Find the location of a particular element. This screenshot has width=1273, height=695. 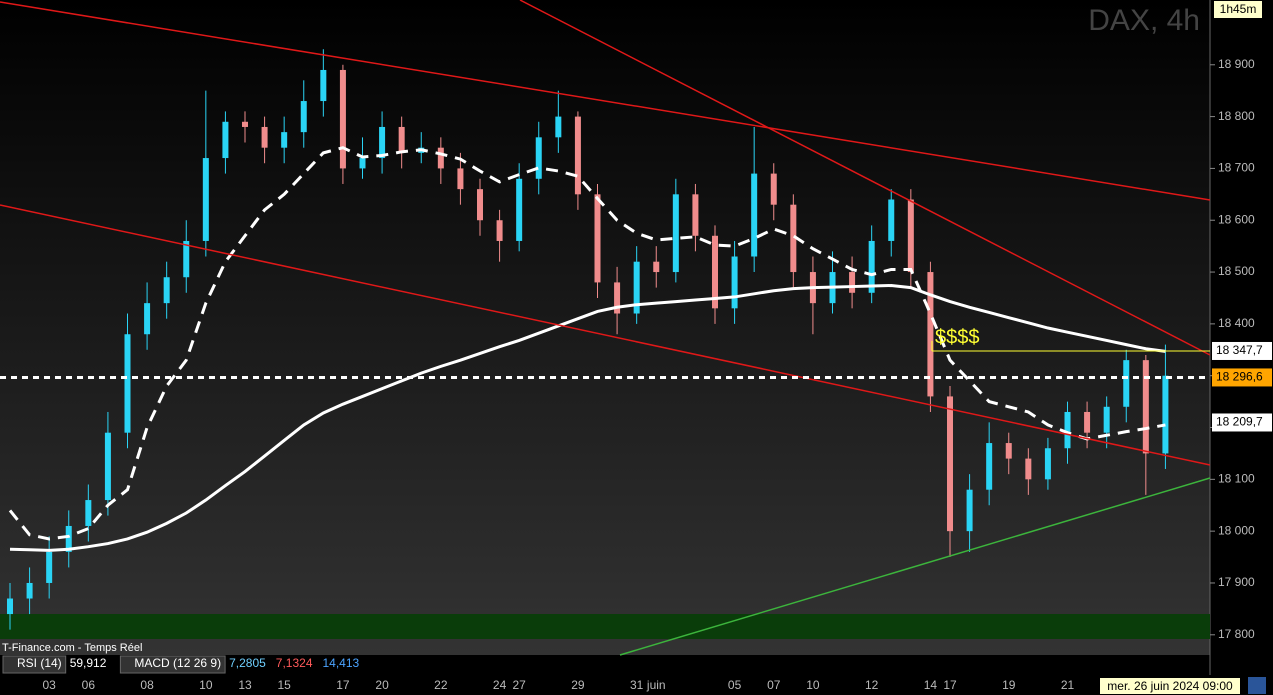

x-tick-label: 22 is located at coordinates (441, 685).